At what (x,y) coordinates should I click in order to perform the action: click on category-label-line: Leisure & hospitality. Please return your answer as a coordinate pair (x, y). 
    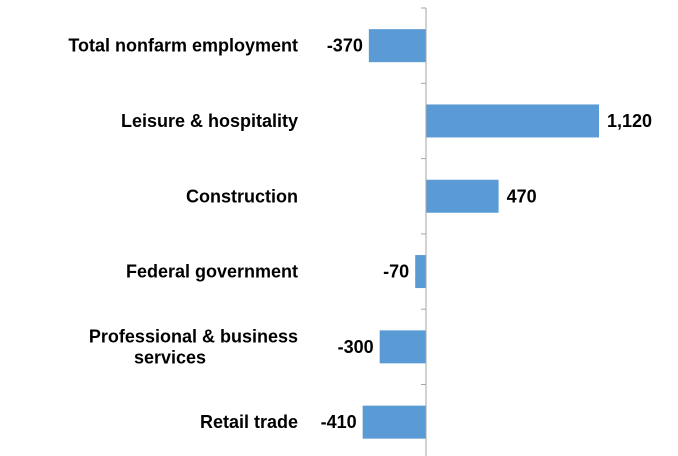
    Looking at the image, I should click on (209, 121).